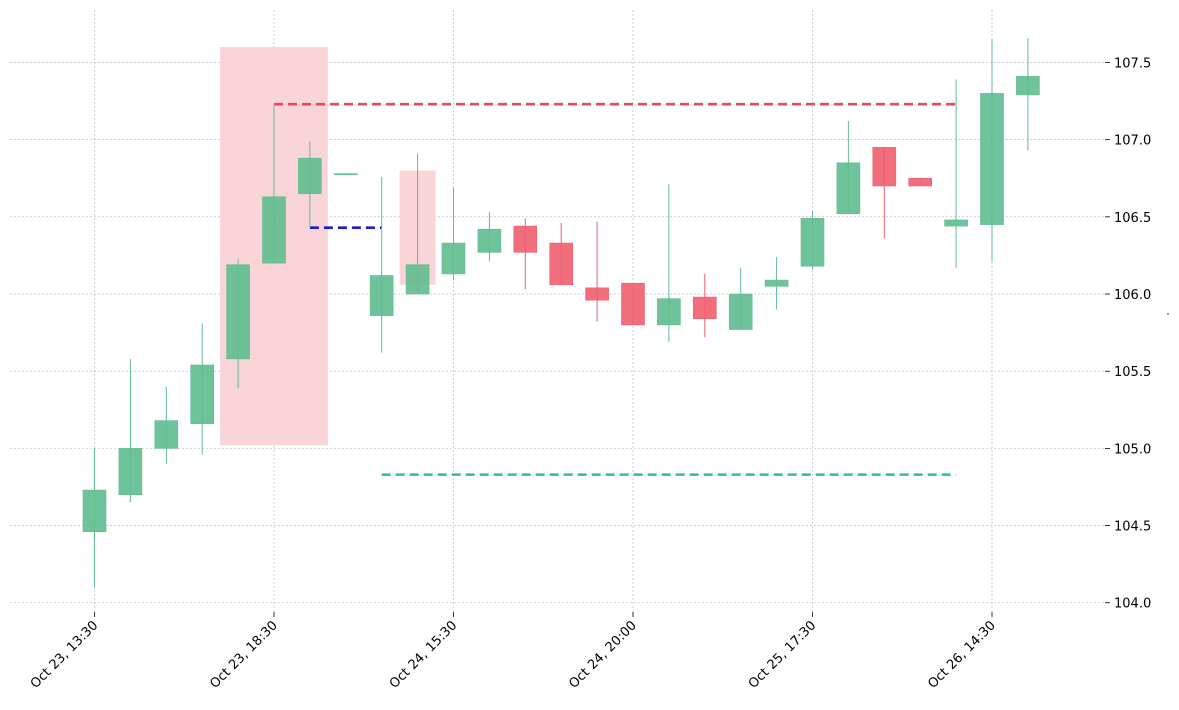 Image resolution: width=1179 pixels, height=710 pixels. I want to click on highlight-zones, so click(328, 246).